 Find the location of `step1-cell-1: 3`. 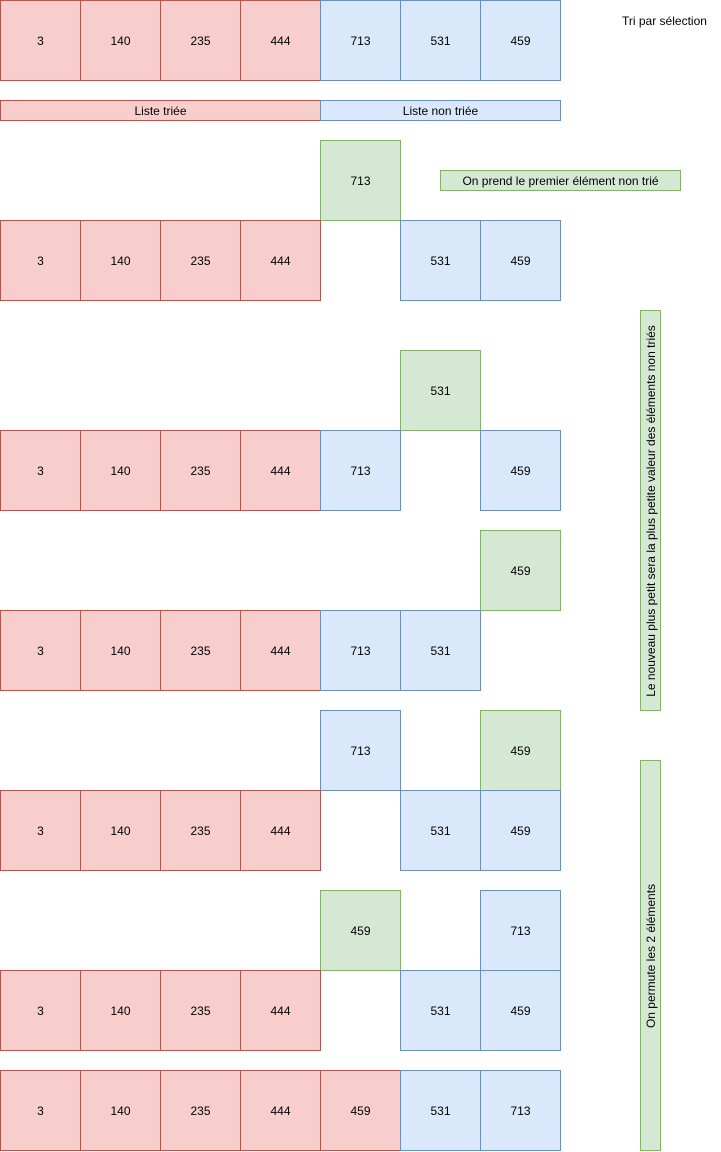

step1-cell-1: 3 is located at coordinates (40, 260).